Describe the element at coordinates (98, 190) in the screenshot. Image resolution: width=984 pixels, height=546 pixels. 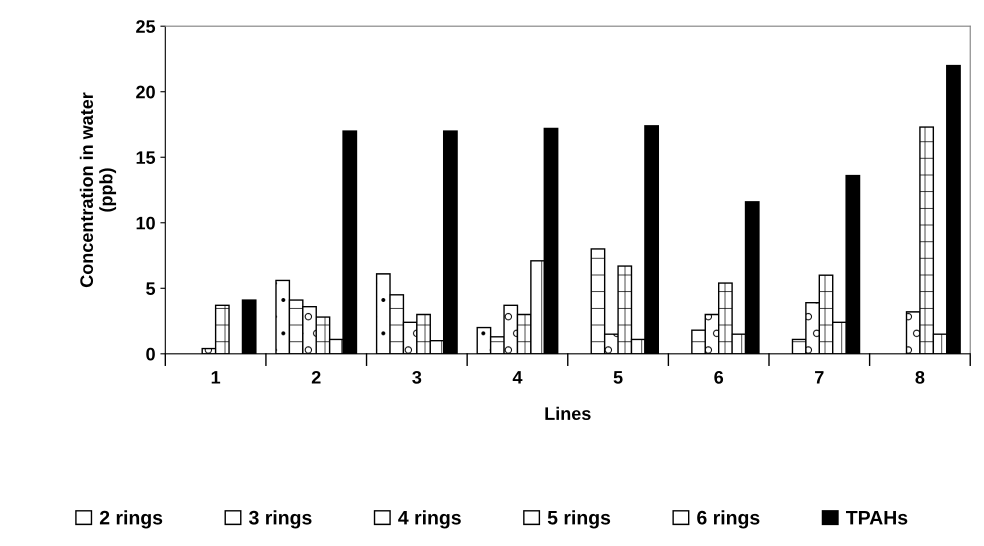
I see `y-axis-title: Concentration in water (ppb)` at that location.